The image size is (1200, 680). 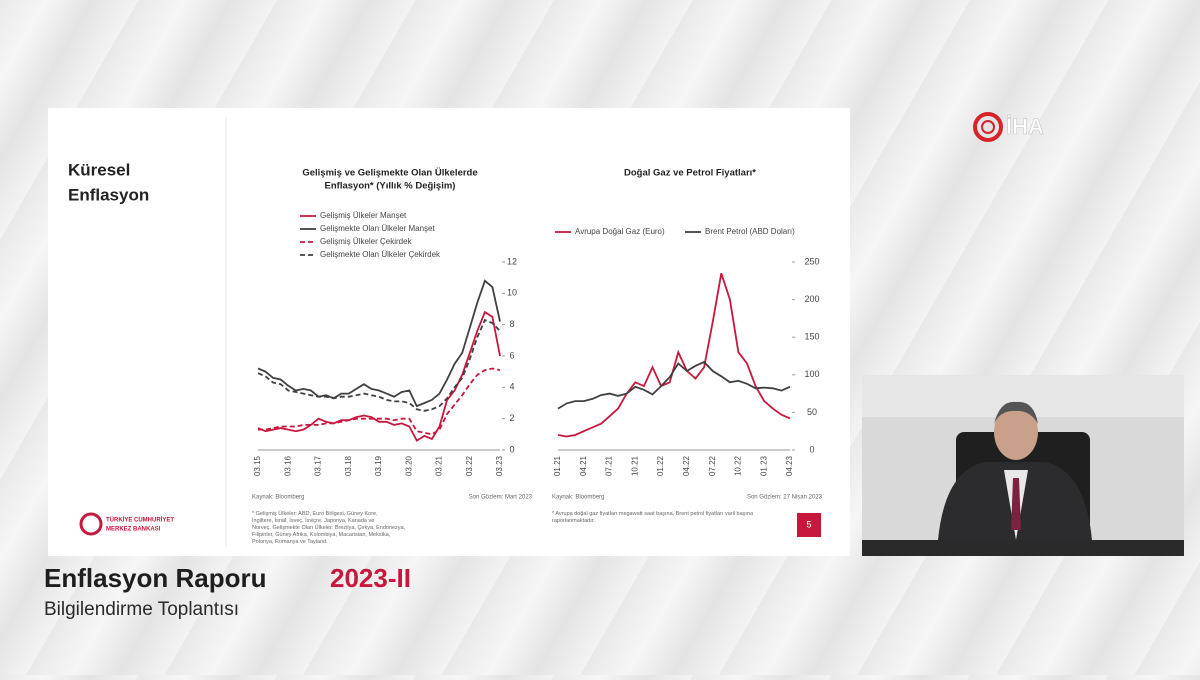 What do you see at coordinates (91, 524) in the screenshot?
I see `bank-logo-mark` at bounding box center [91, 524].